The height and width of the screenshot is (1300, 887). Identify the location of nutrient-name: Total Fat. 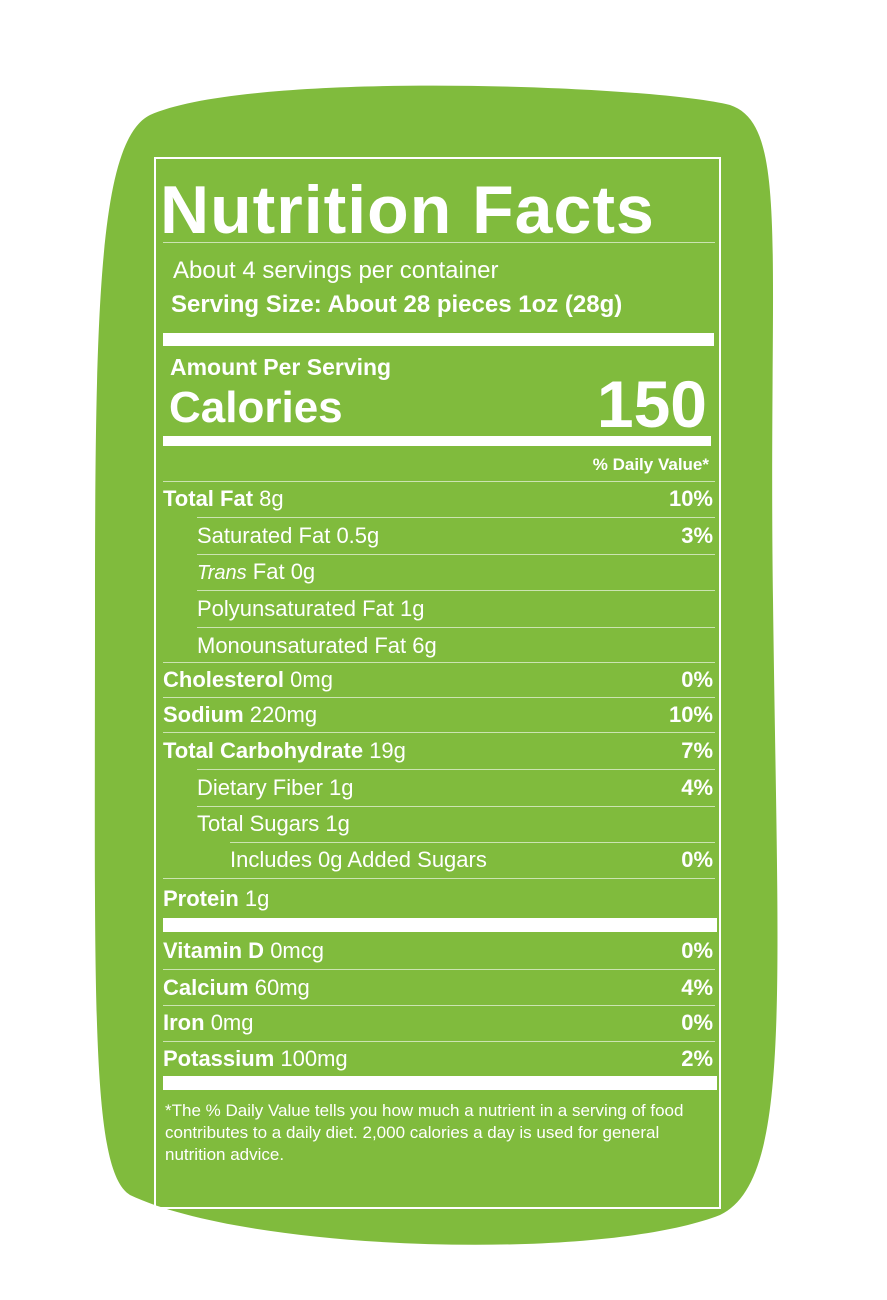
(208, 498).